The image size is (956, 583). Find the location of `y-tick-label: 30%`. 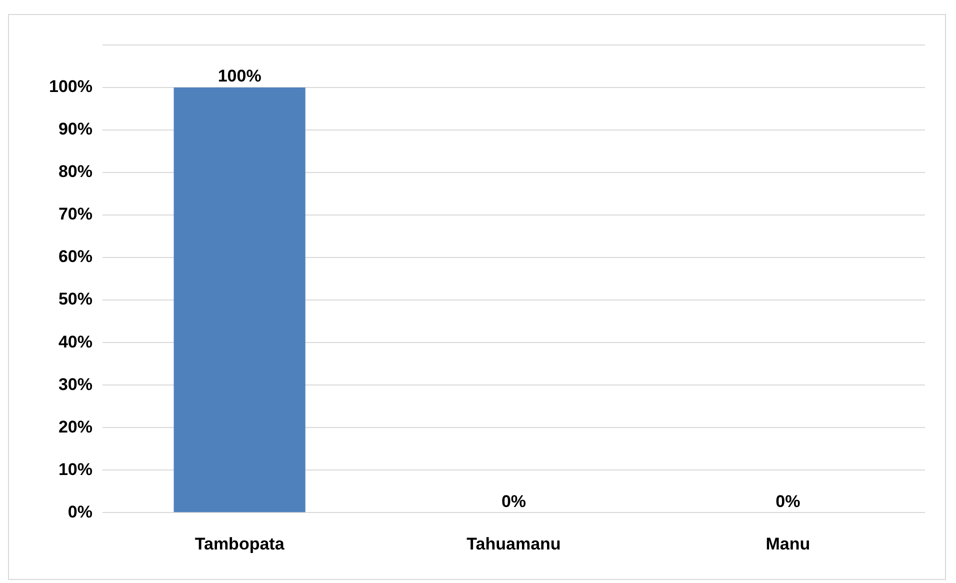

y-tick-label: 30% is located at coordinates (75, 384).